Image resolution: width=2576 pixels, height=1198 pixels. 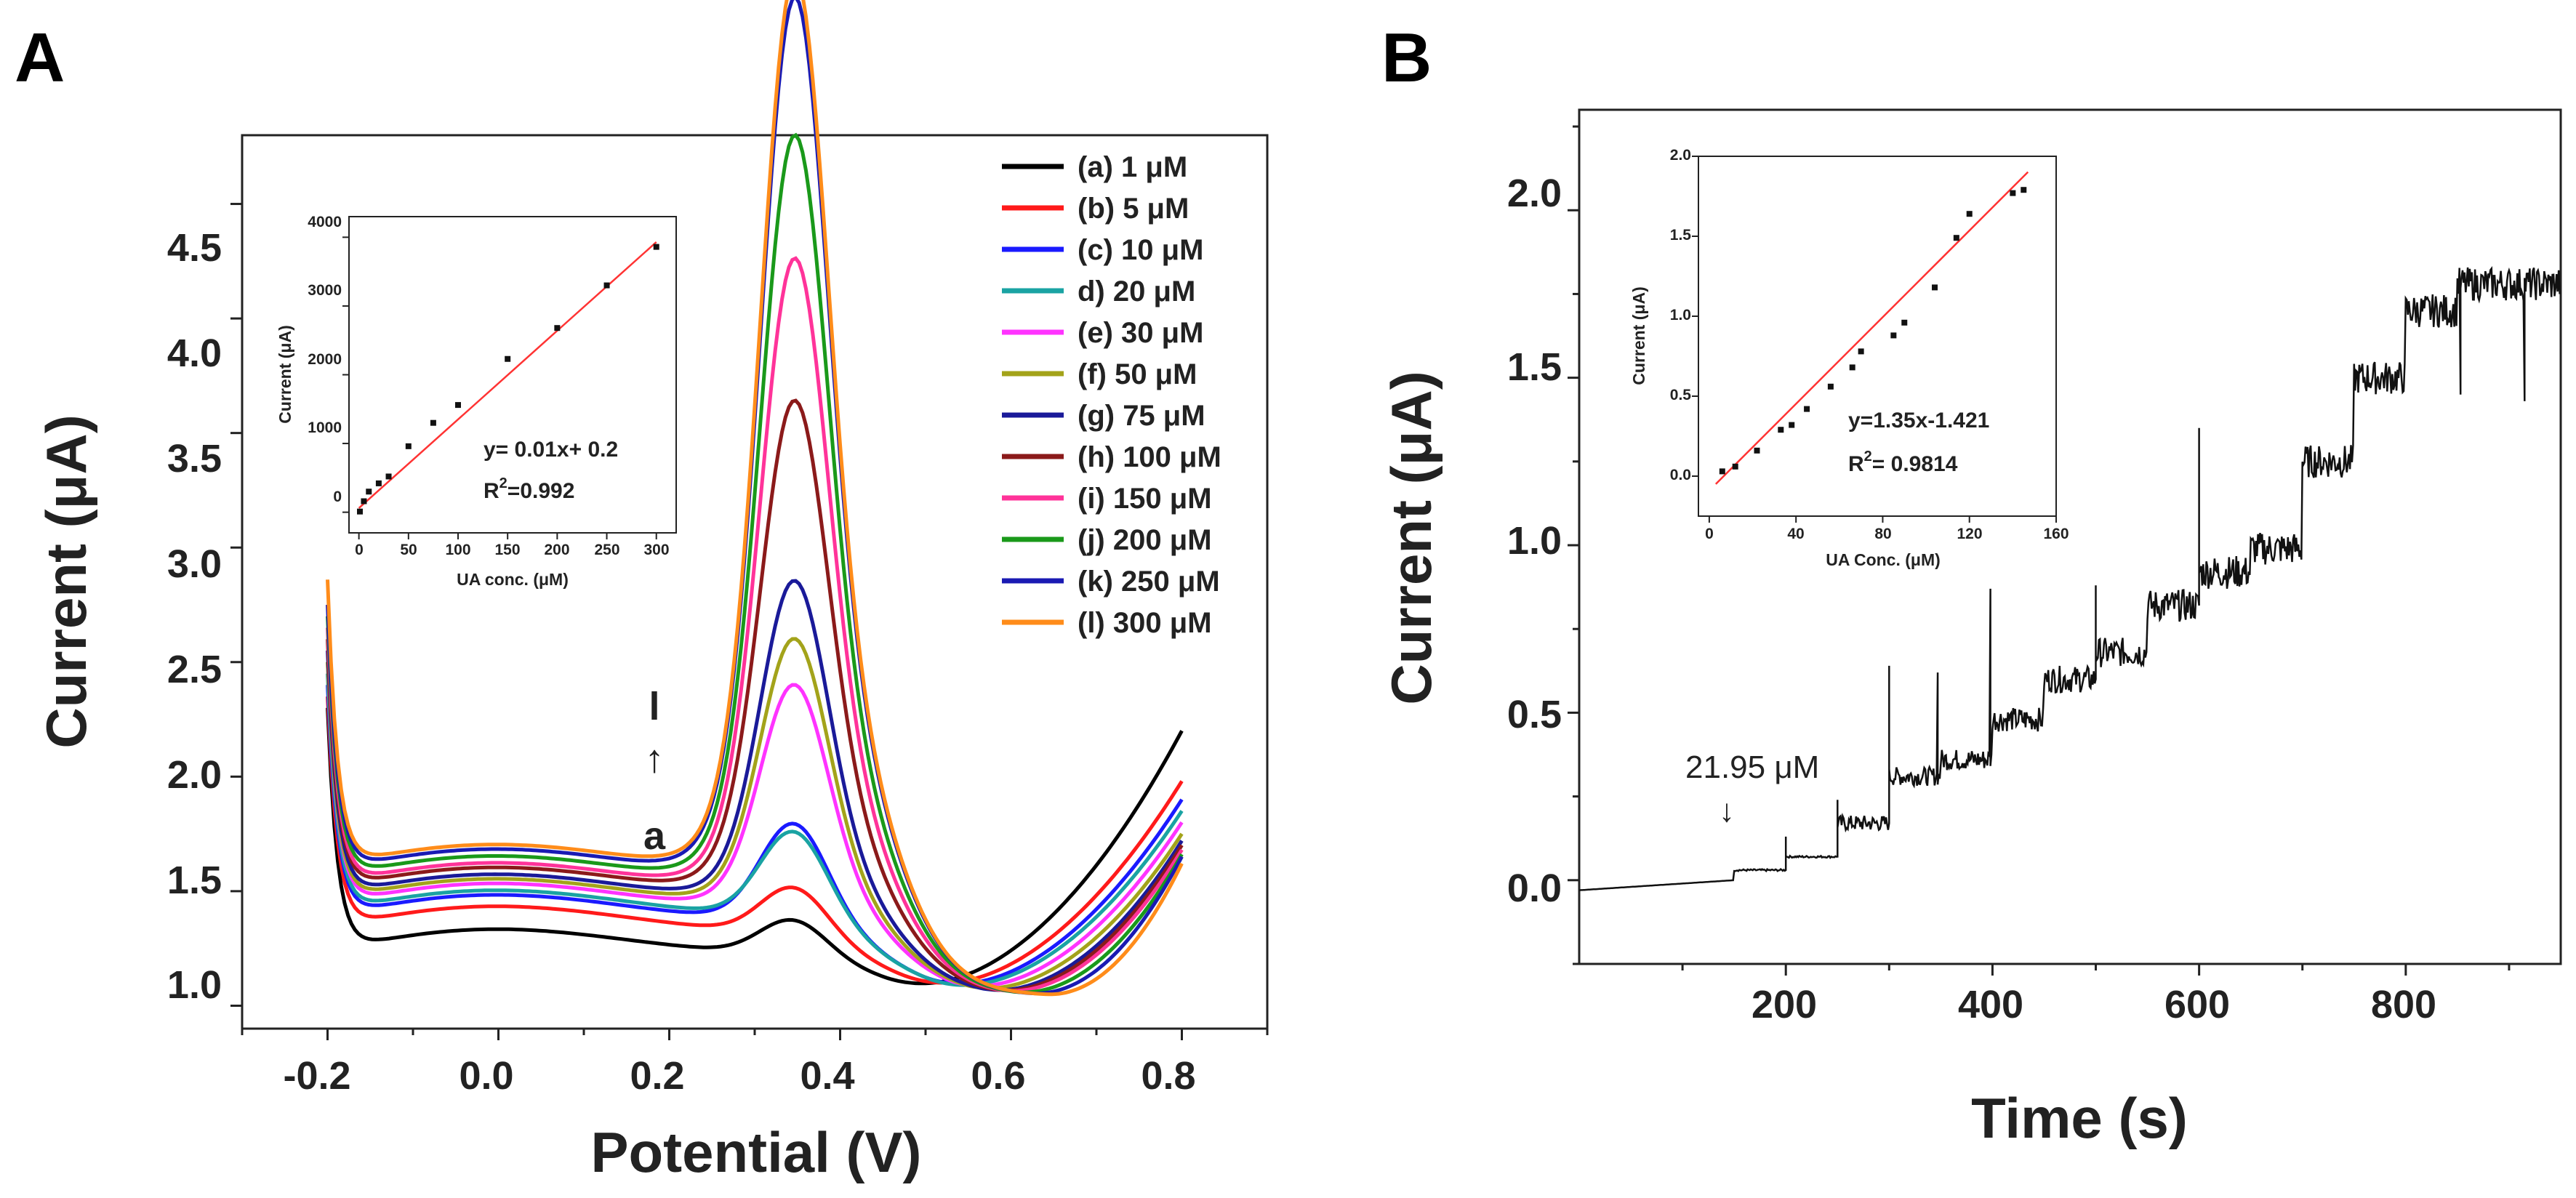 What do you see at coordinates (194, 880) in the screenshot?
I see `a-ytick-label: 1.5` at bounding box center [194, 880].